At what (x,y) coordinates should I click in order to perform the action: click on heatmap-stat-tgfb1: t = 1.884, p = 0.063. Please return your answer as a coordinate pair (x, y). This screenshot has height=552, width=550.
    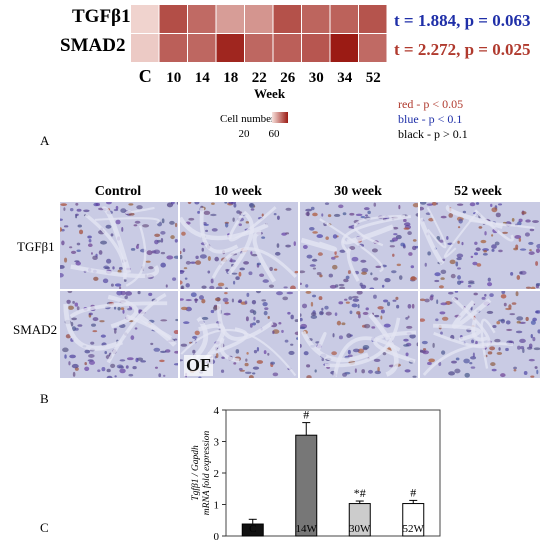
    Looking at the image, I should click on (462, 20).